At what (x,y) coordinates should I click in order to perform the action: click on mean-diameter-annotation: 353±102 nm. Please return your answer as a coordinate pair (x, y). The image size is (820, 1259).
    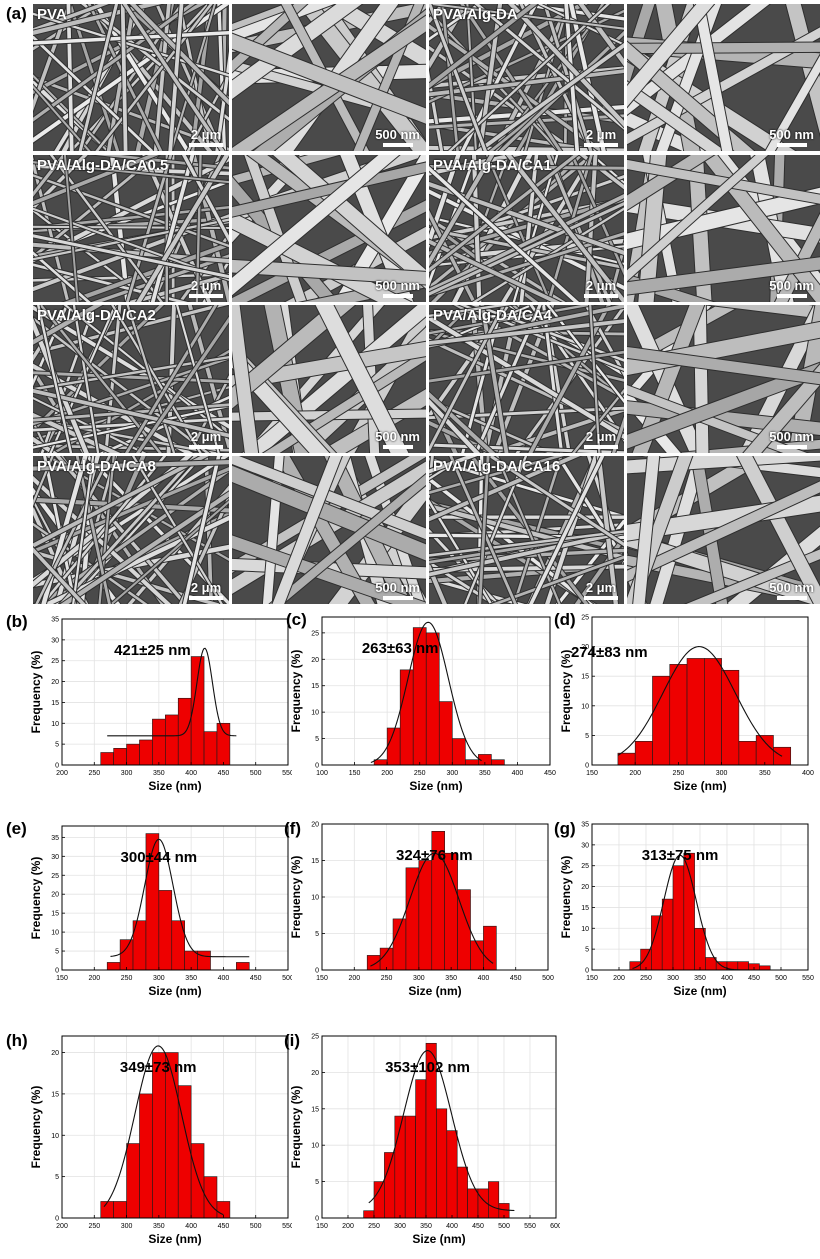
    Looking at the image, I should click on (427, 1067).